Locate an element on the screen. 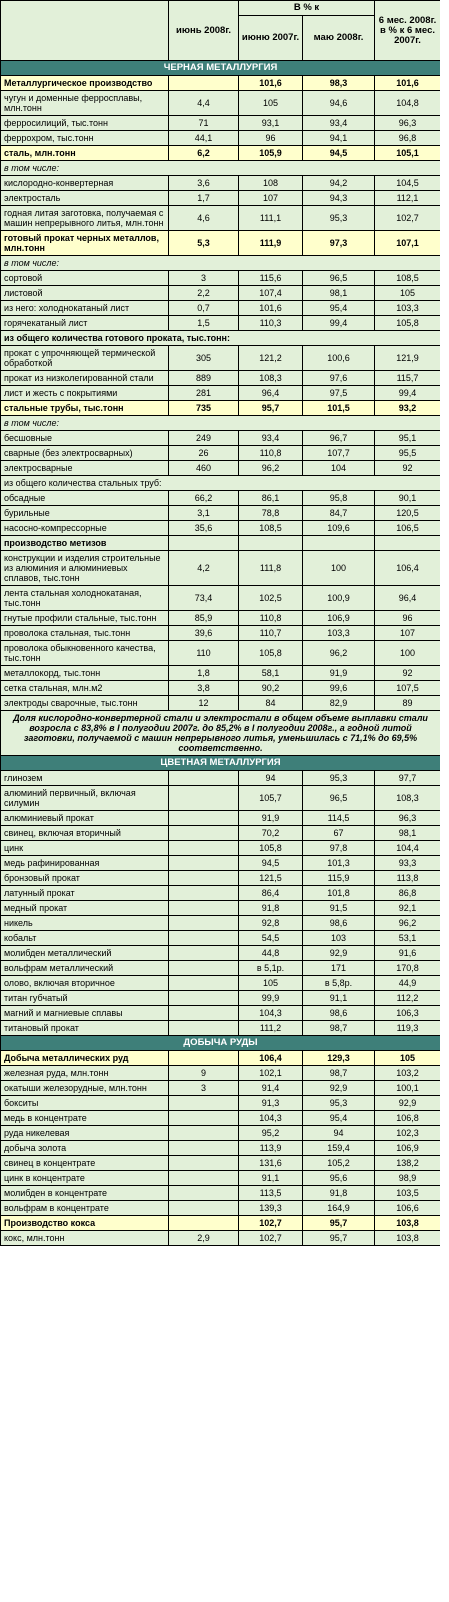 The width and height of the screenshot is (449, 1602). value-6-months: 106,9 is located at coordinates (407, 1148).